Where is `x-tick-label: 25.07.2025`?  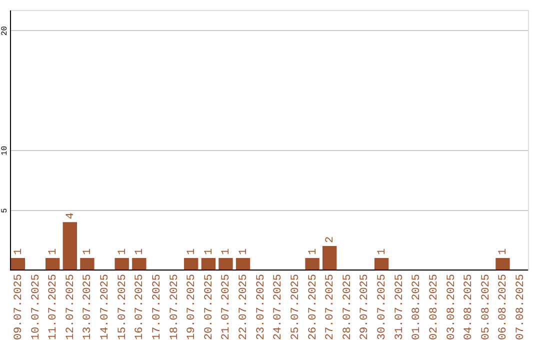
x-tick-label: 25.07.2025 is located at coordinates (296, 307).